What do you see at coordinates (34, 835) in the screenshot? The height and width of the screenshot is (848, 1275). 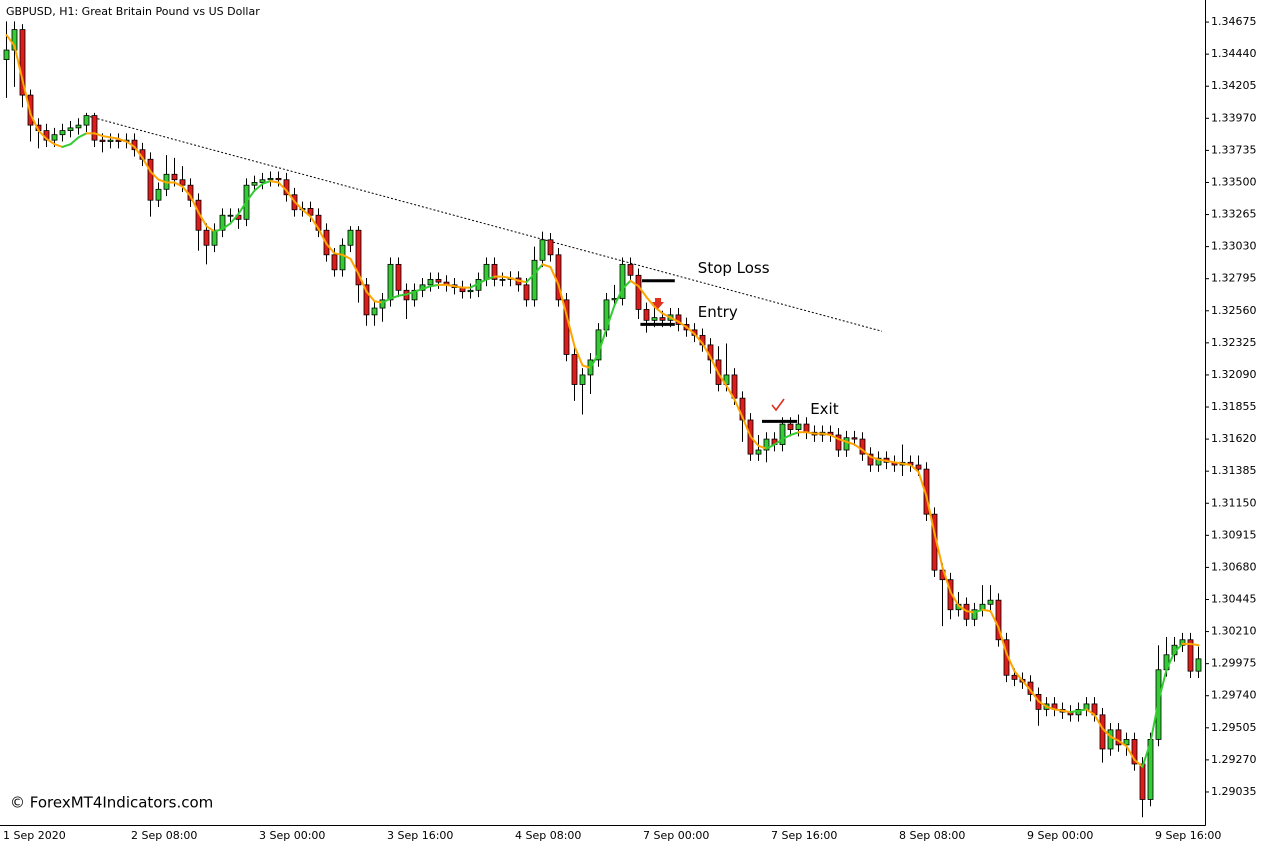 I see `x-tick-label: 1 Sep 2020` at bounding box center [34, 835].